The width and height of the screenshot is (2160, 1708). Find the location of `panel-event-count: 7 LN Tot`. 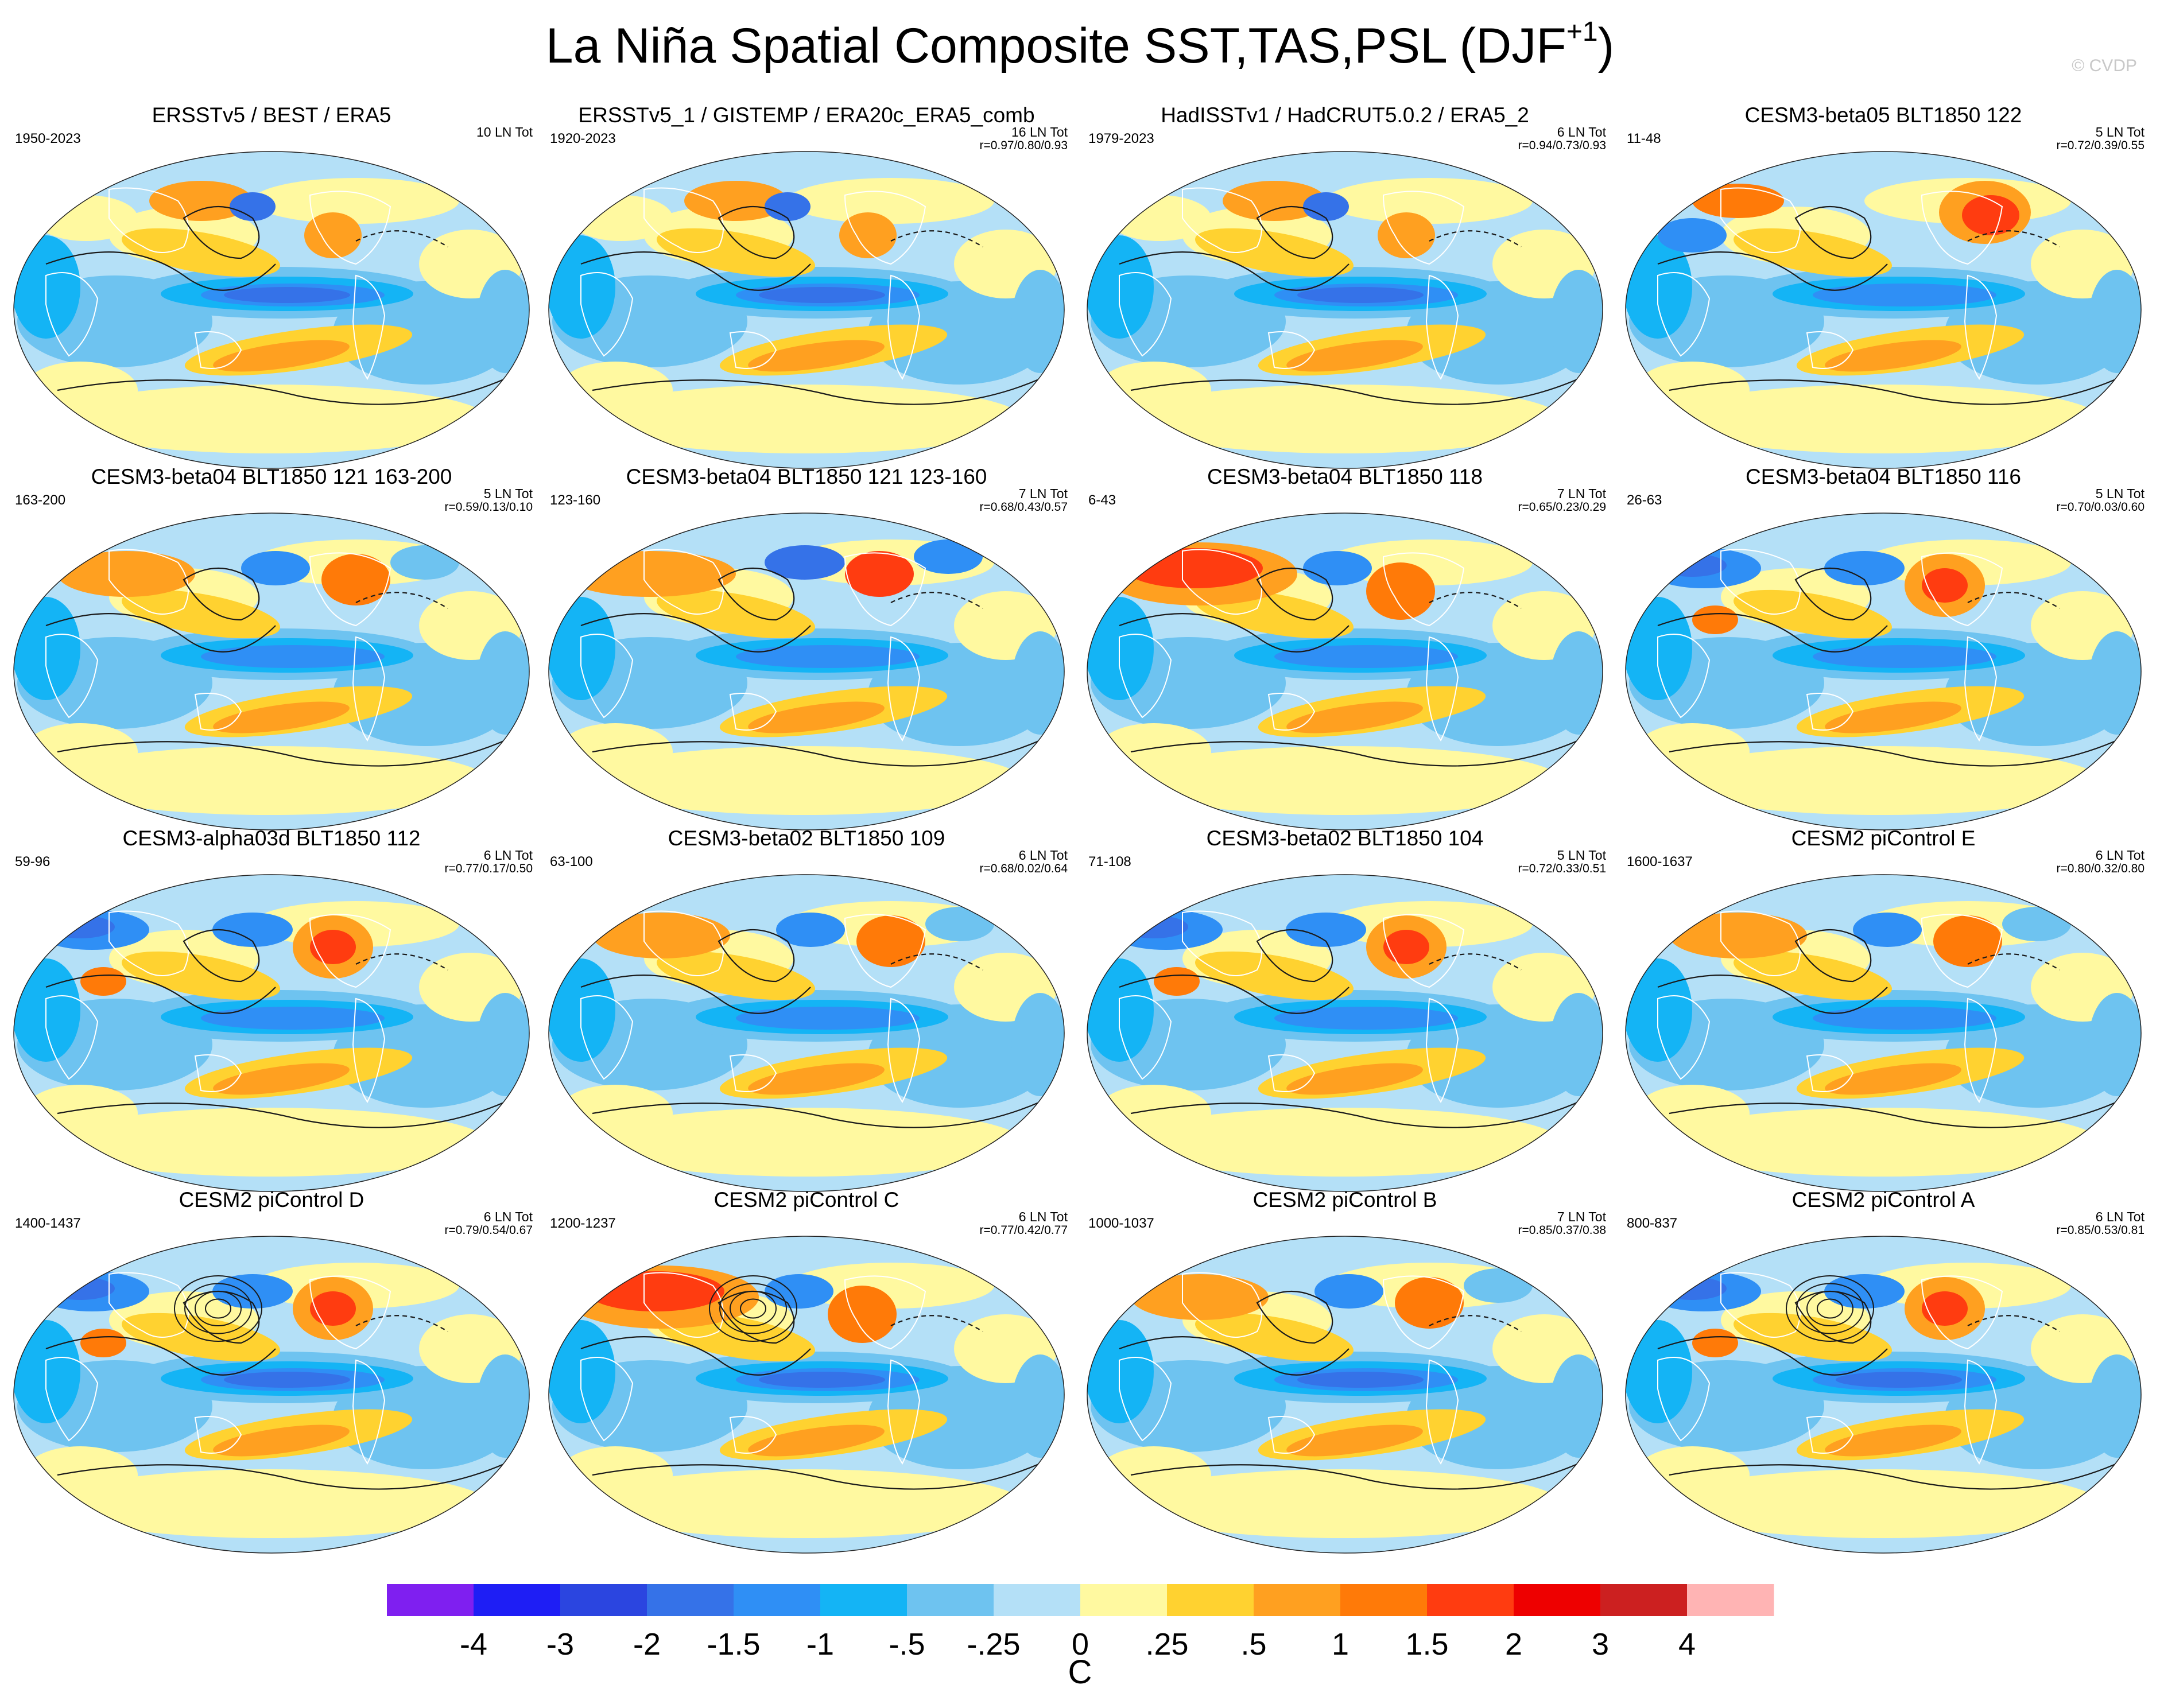

panel-event-count: 7 LN Tot is located at coordinates (1581, 1216).